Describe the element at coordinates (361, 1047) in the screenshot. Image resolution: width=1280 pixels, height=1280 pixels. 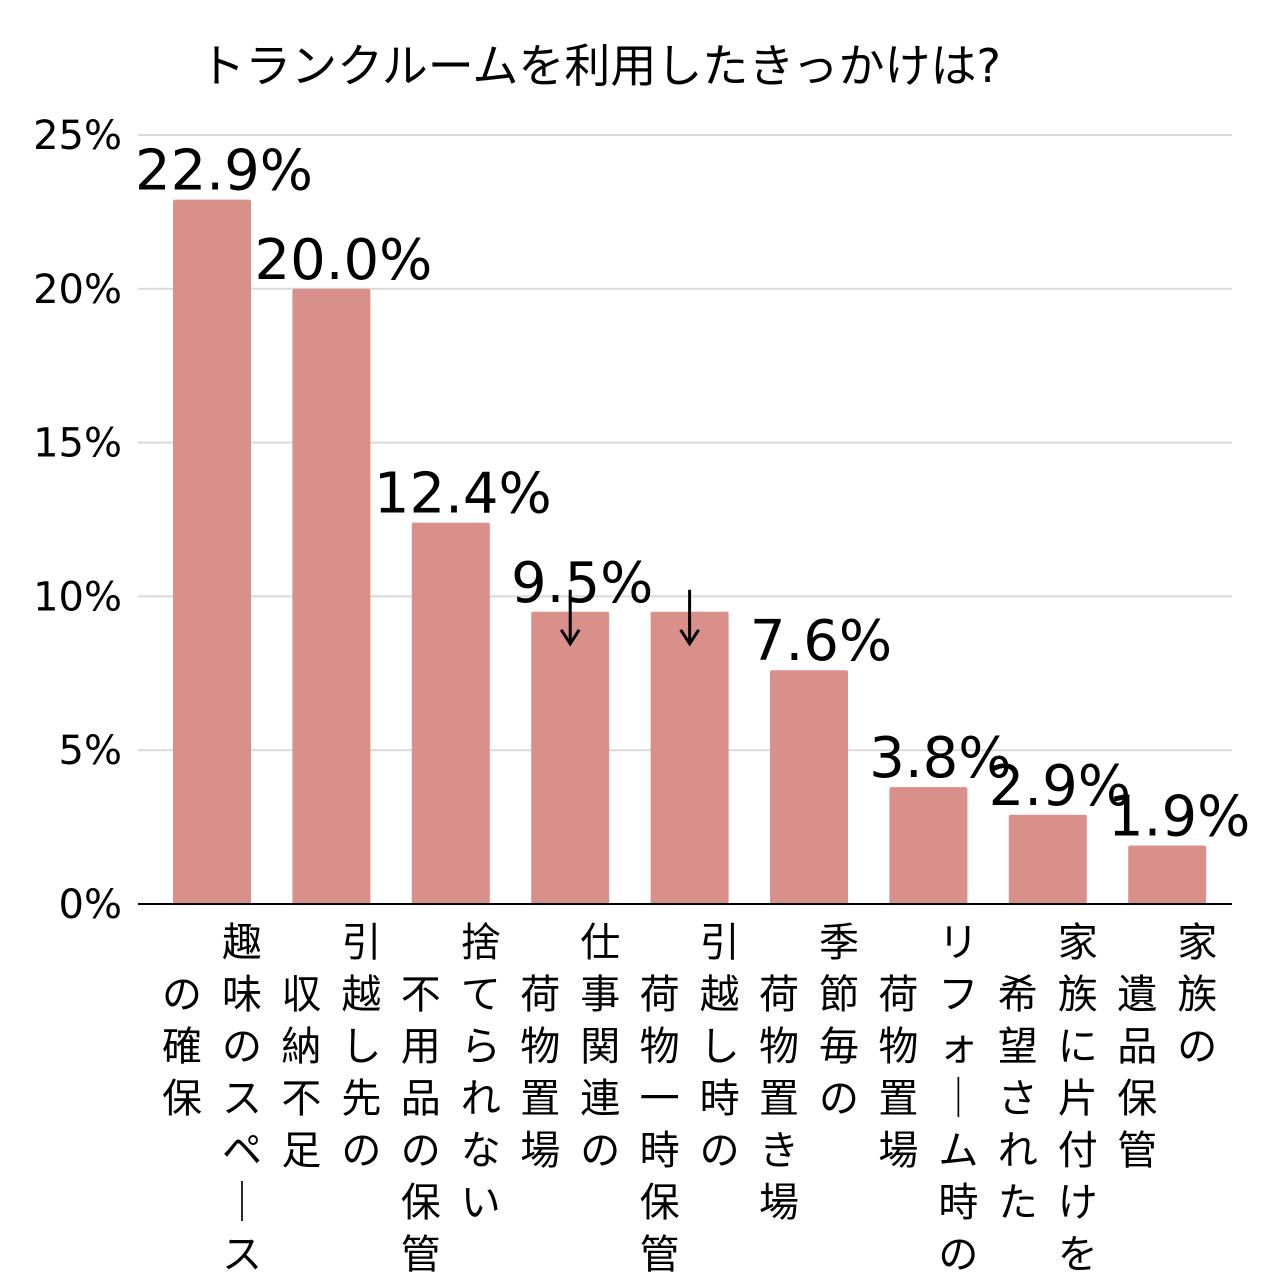
I see `category-label: 引越し先の` at that location.